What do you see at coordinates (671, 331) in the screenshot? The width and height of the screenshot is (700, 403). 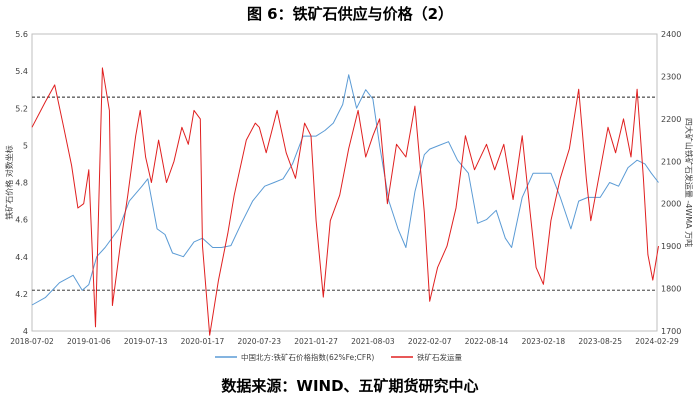 I see `right-tick-label: 1700` at bounding box center [671, 331].